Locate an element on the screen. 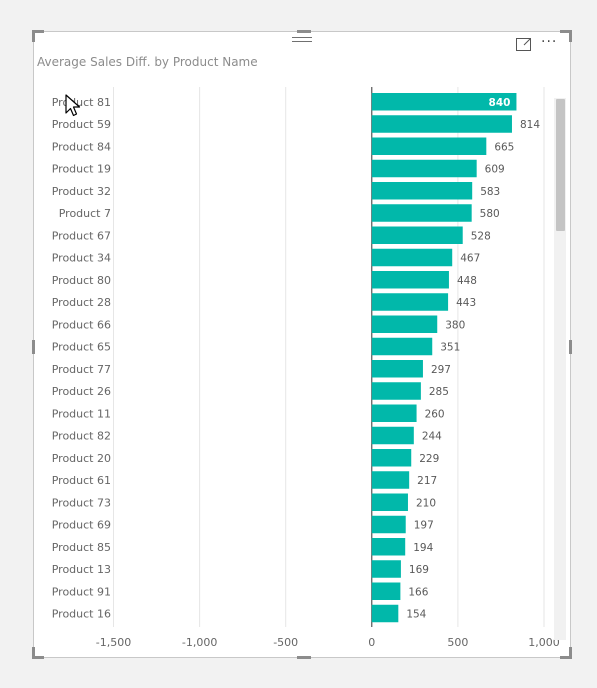 This screenshot has height=688, width=597. data-label: 351 is located at coordinates (450, 348).